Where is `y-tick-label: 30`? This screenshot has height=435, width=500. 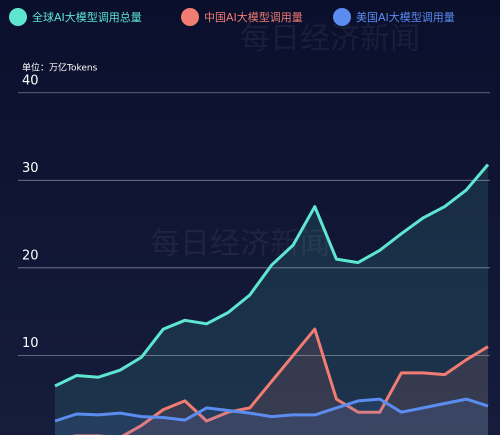 y-tick-label: 30 is located at coordinates (30, 168).